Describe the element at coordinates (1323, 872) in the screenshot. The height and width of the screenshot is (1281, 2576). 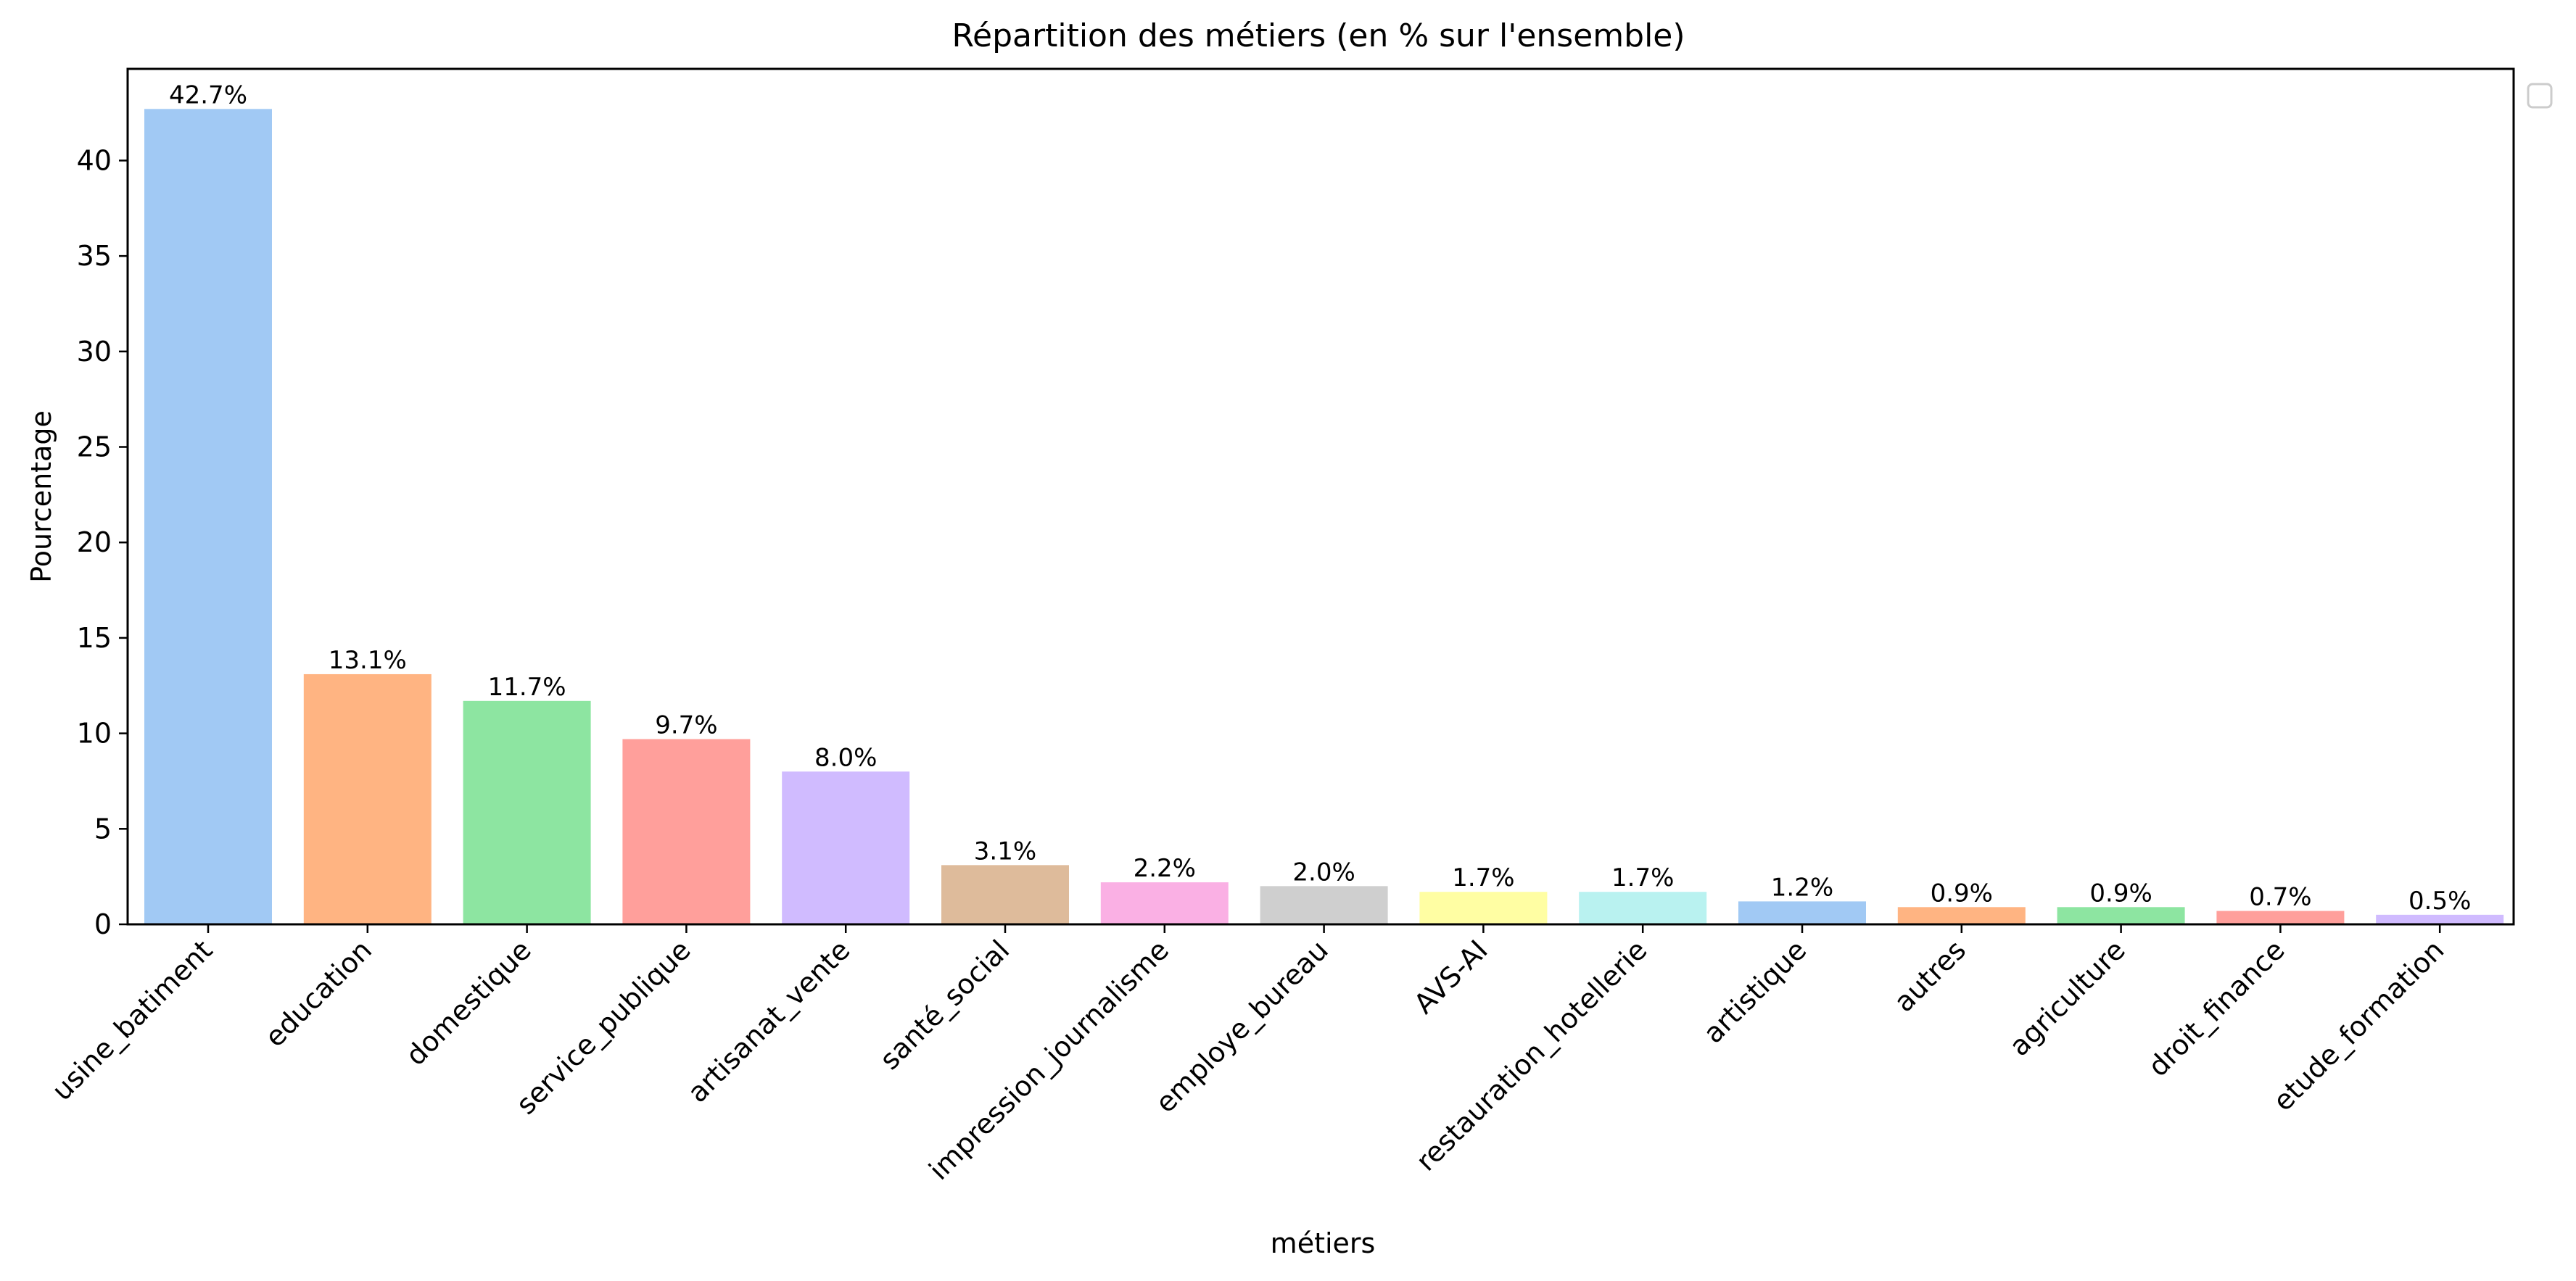
I see `bar-value-label: 2.0%` at that location.